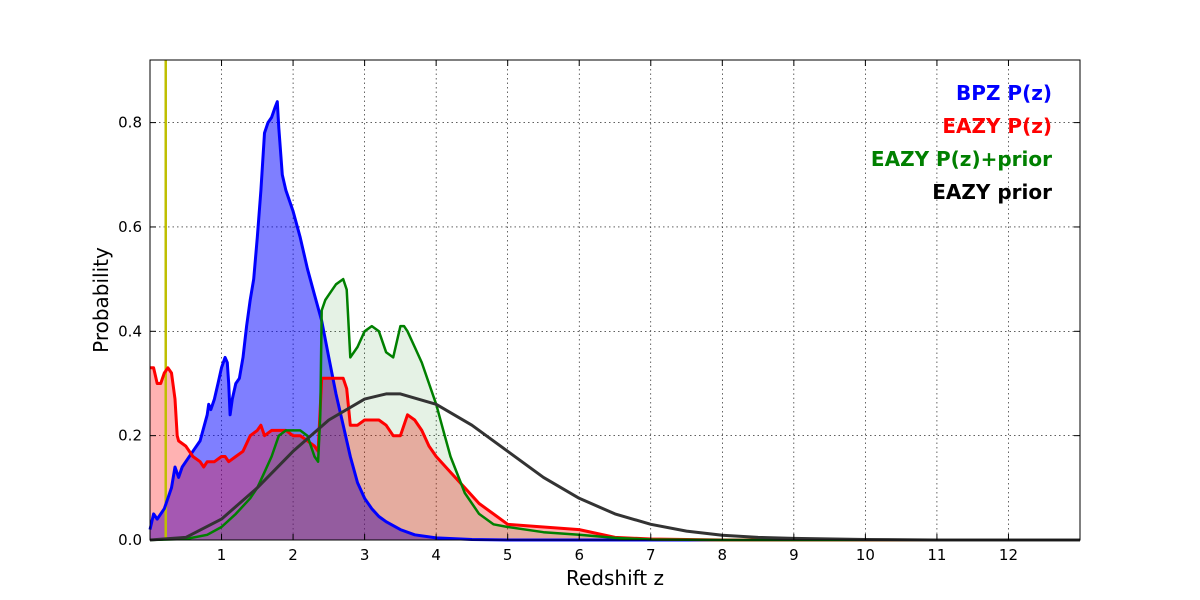  Describe the element at coordinates (961, 159) in the screenshot. I see `legend-entry-eazy-p-z-prior: EAZY P(z)+prior` at that location.